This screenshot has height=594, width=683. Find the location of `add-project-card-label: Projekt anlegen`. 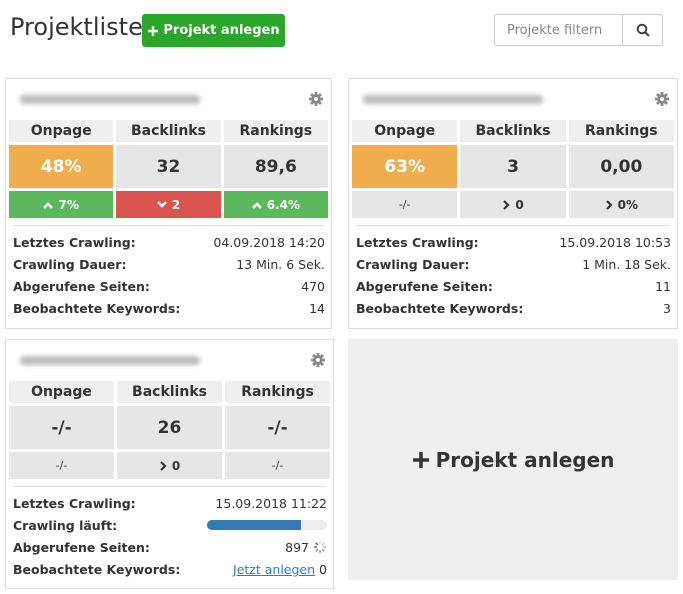

add-project-card-label: Projekt anlegen is located at coordinates (525, 459).